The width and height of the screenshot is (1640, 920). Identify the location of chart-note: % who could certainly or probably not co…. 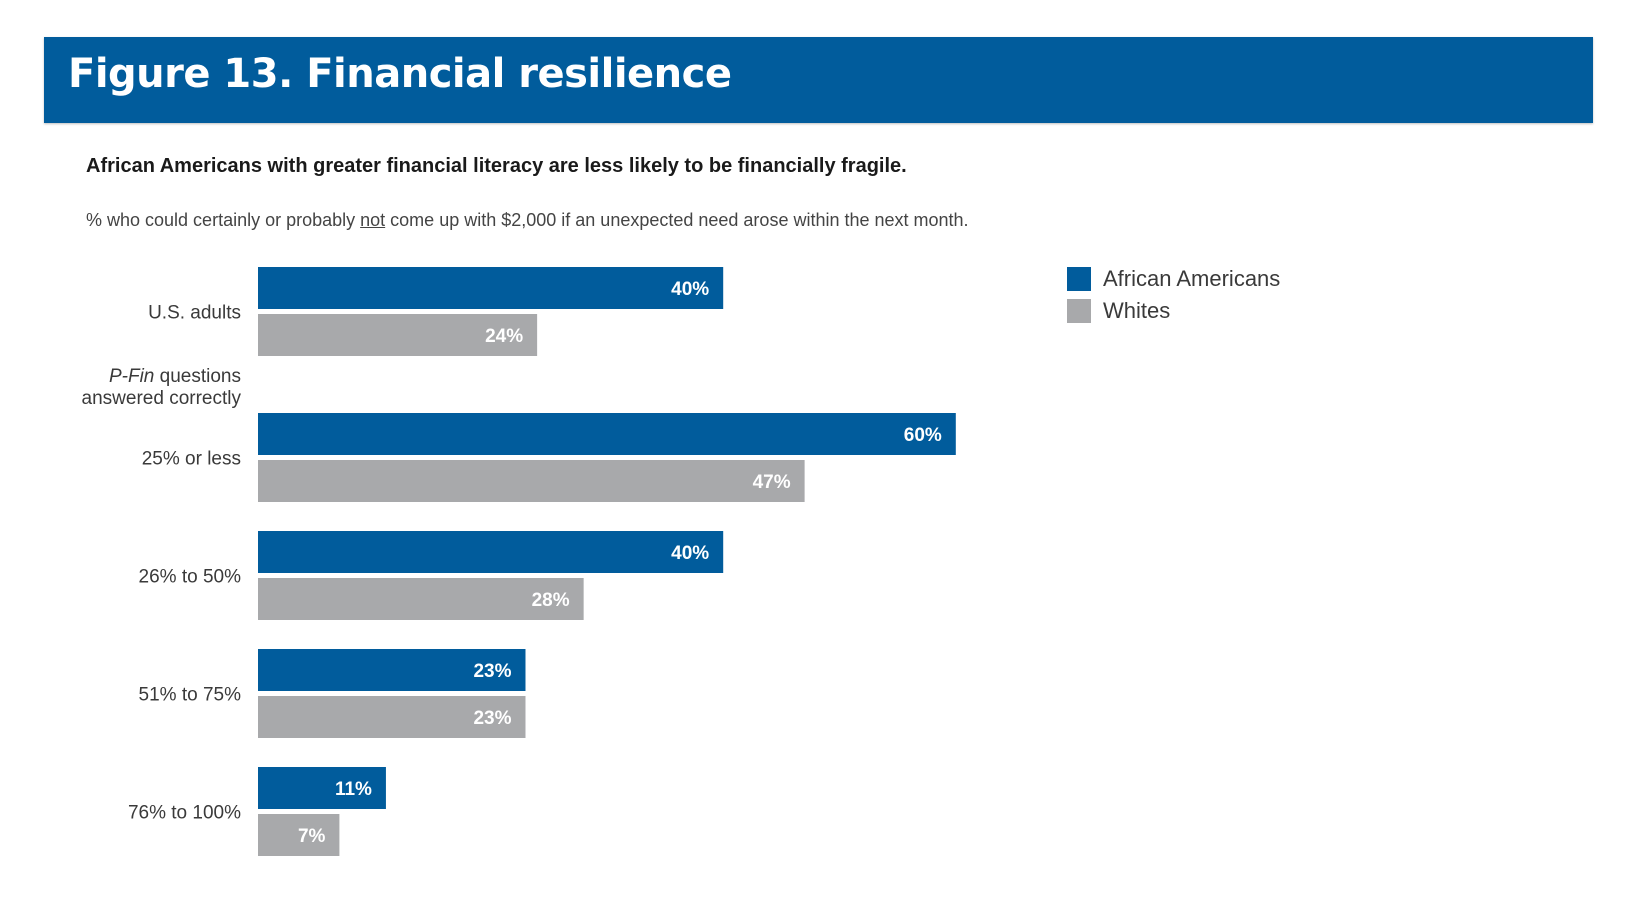
(527, 220).